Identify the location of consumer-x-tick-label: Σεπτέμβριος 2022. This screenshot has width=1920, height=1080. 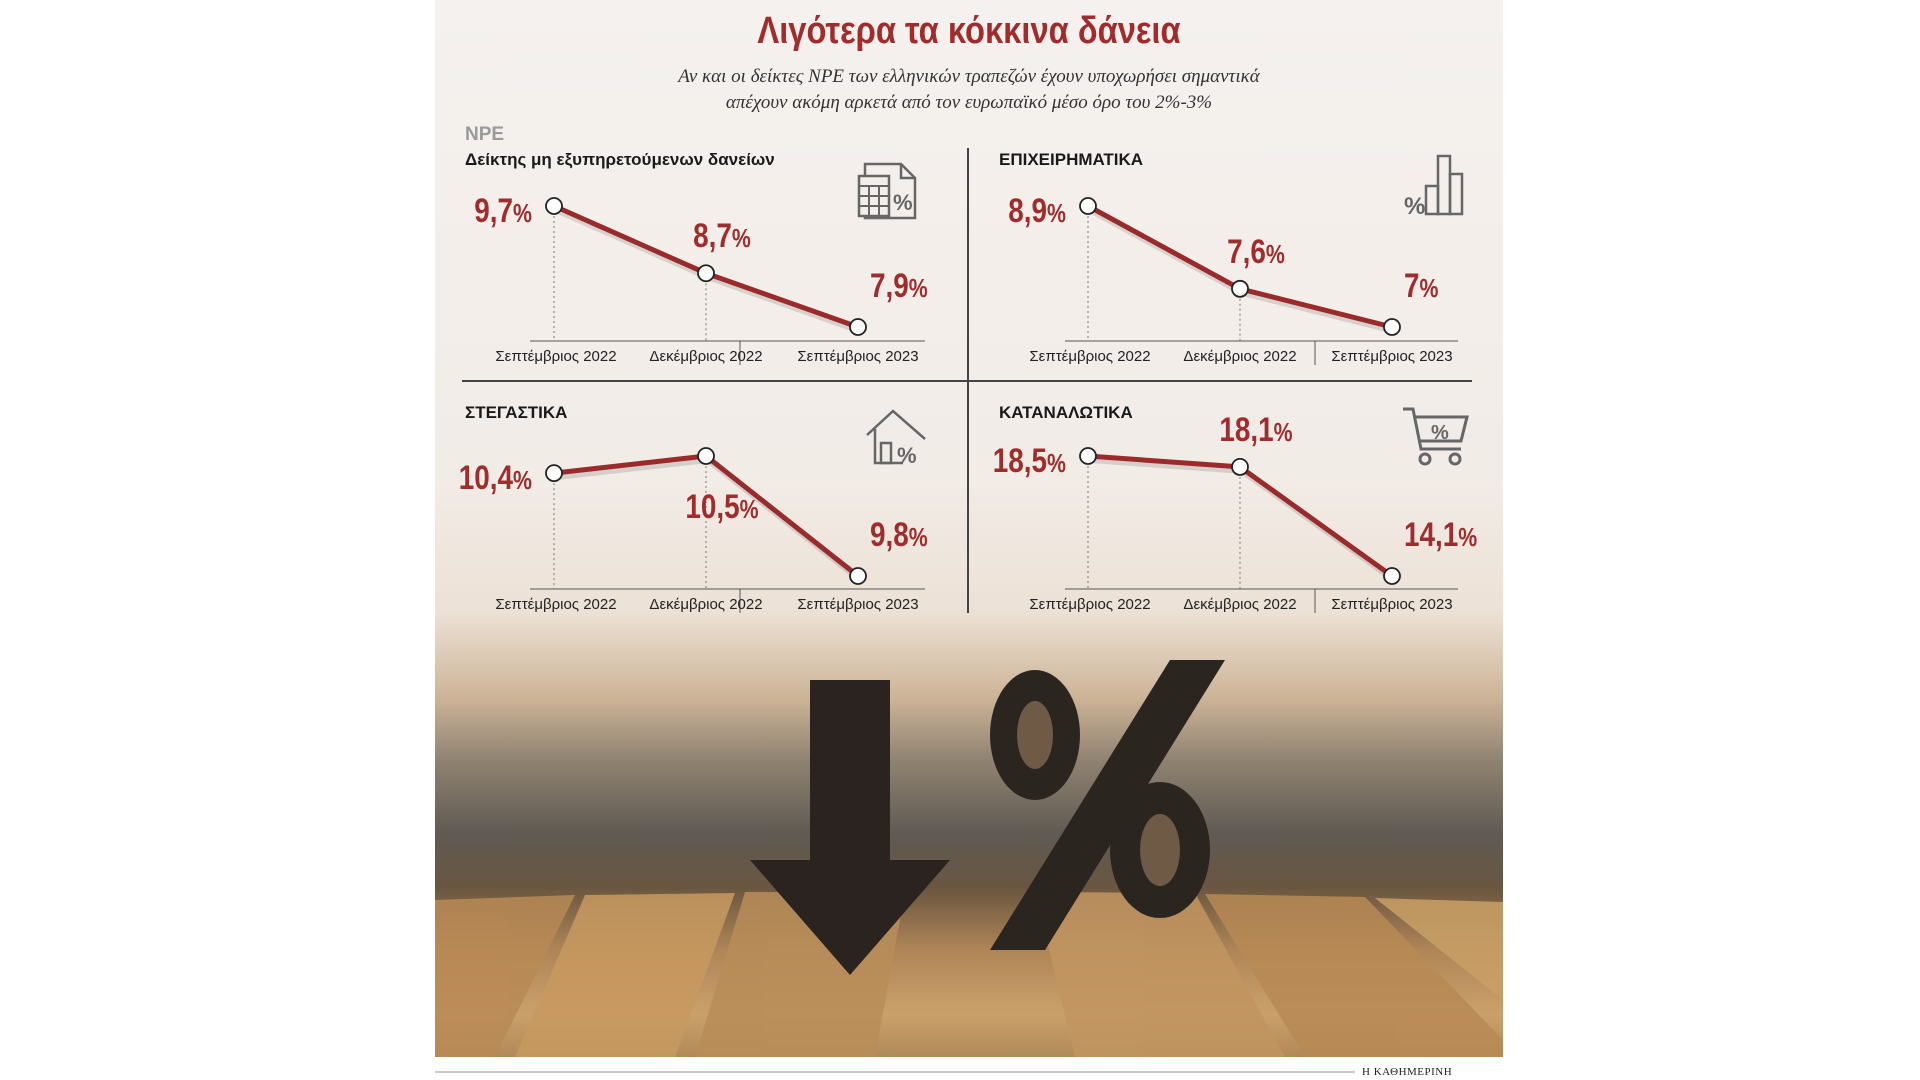
(1089, 604).